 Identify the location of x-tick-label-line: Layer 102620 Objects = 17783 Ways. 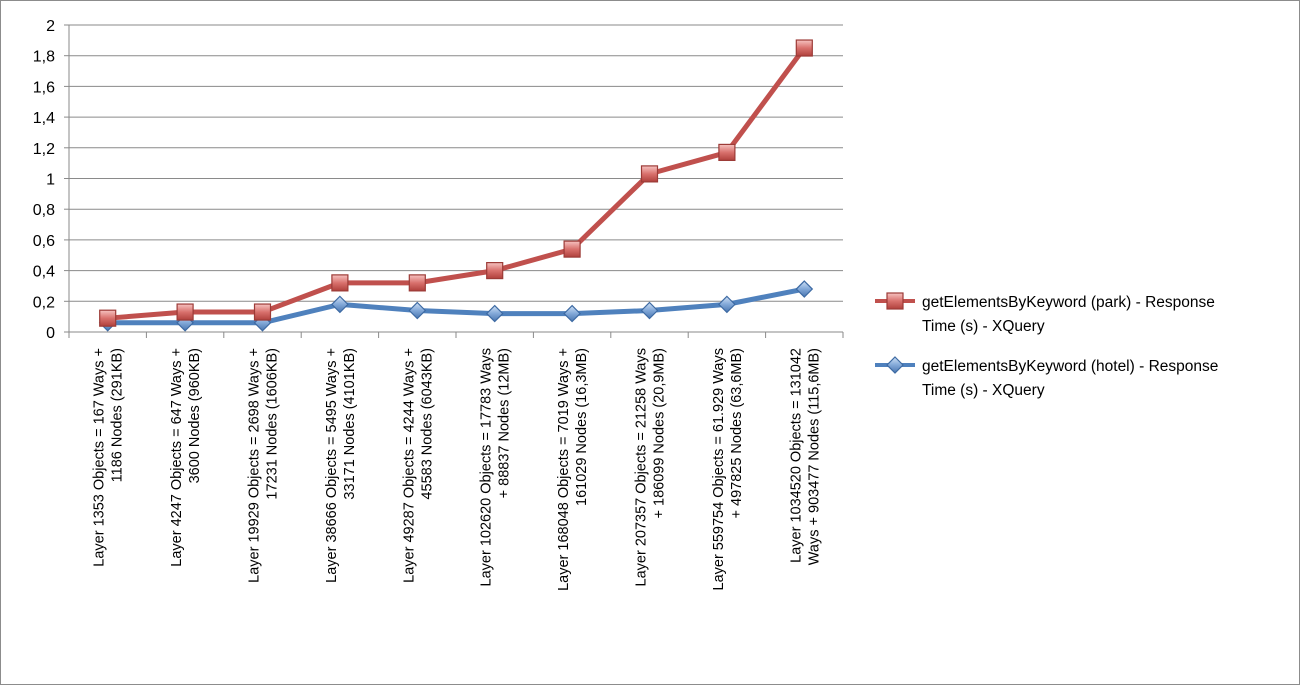
(487, 467).